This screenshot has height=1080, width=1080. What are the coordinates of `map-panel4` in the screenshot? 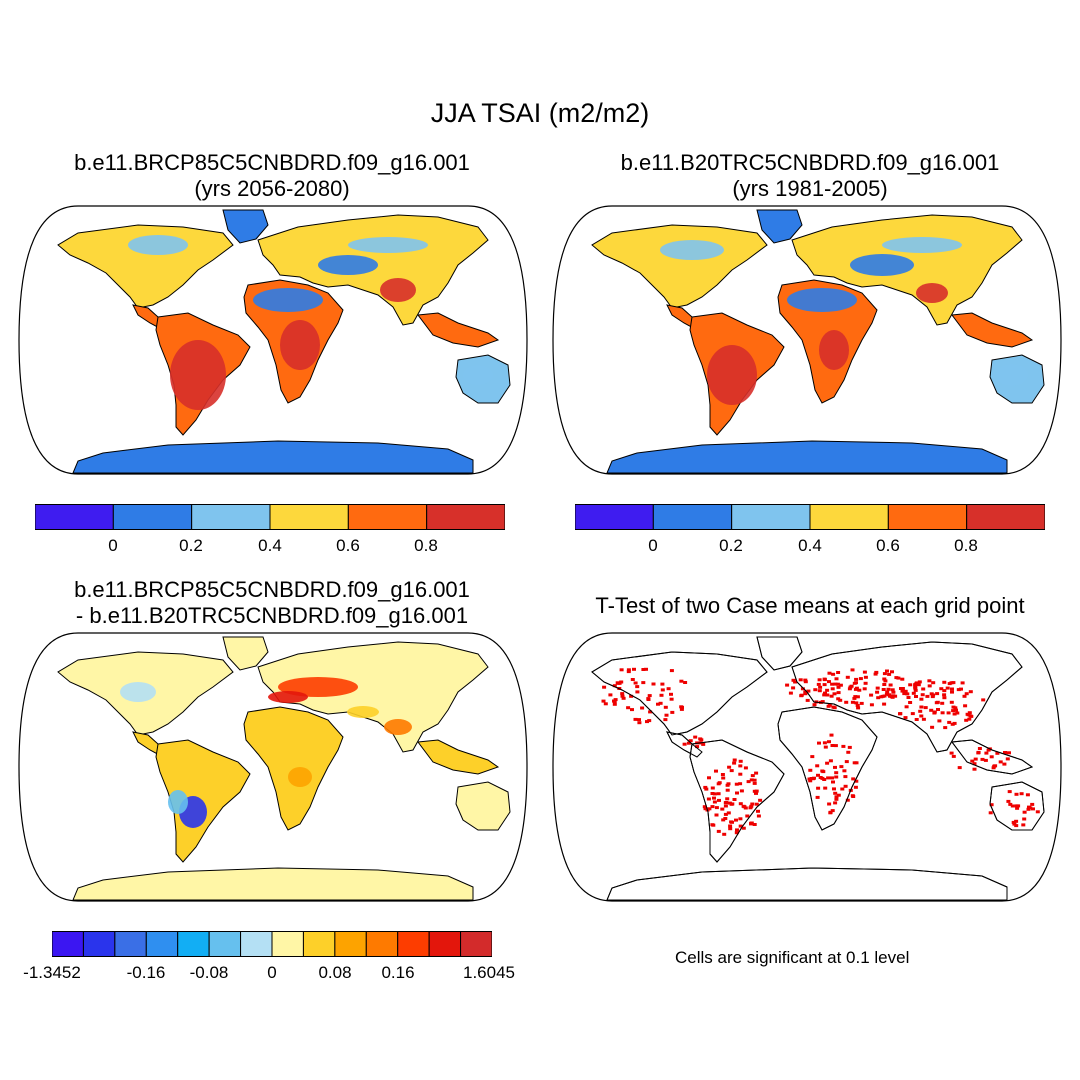 It's located at (807, 767).